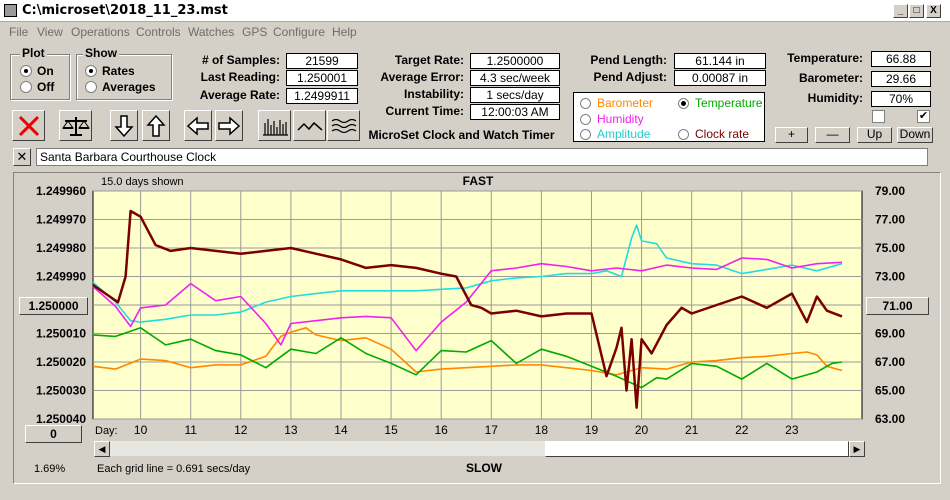  I want to click on rate-center-button: 1.250000, so click(53, 306).